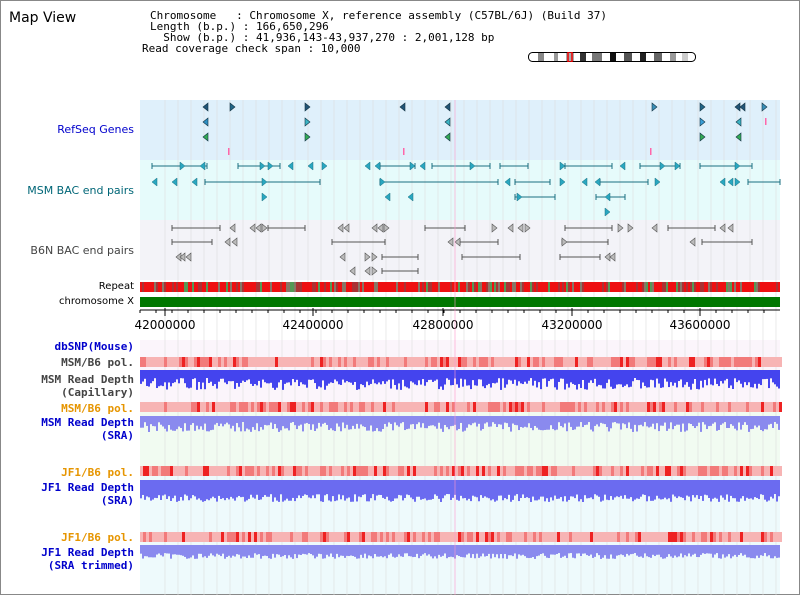 The width and height of the screenshot is (800, 595). Describe the element at coordinates (97, 472) in the screenshot. I see `jf1-b6-pol-label: JF1/B6 pol.` at that location.